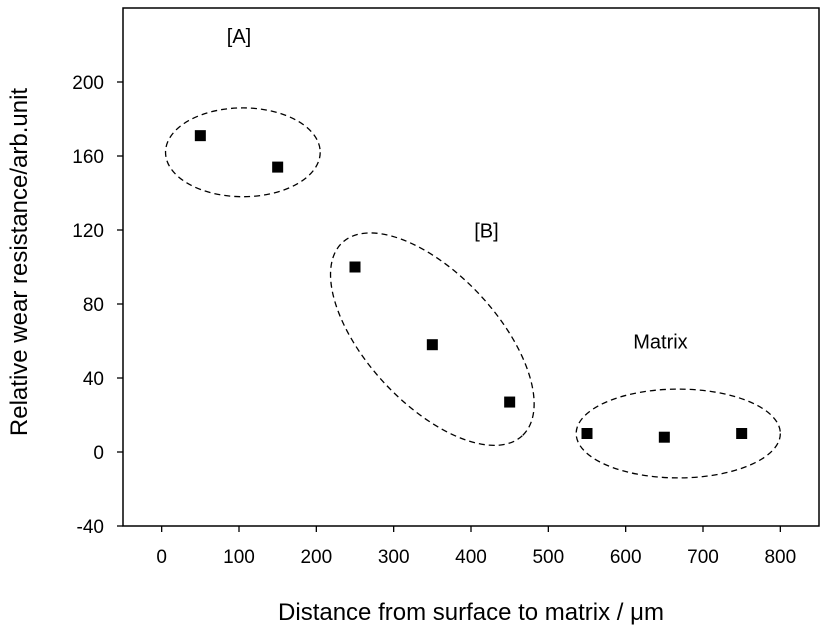 Image resolution: width=827 pixels, height=636 pixels. What do you see at coordinates (394, 557) in the screenshot?
I see `x-tick-label: 300` at bounding box center [394, 557].